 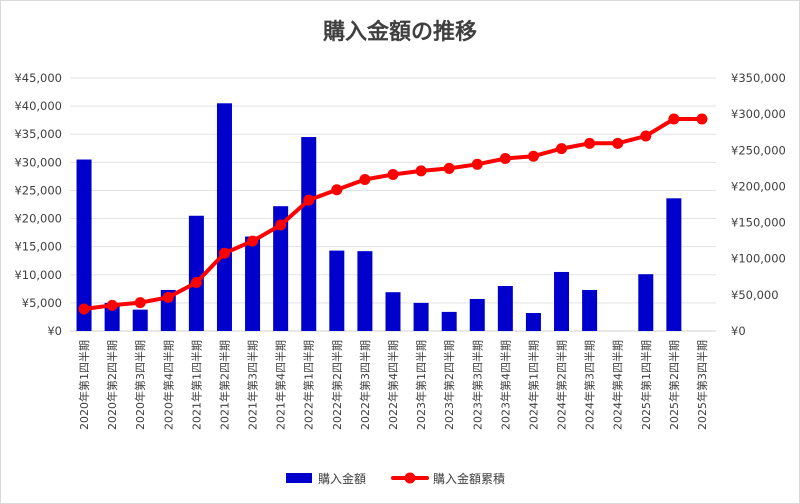 I want to click on x-tick-label: 2023年第4四半期, so click(x=505, y=385).